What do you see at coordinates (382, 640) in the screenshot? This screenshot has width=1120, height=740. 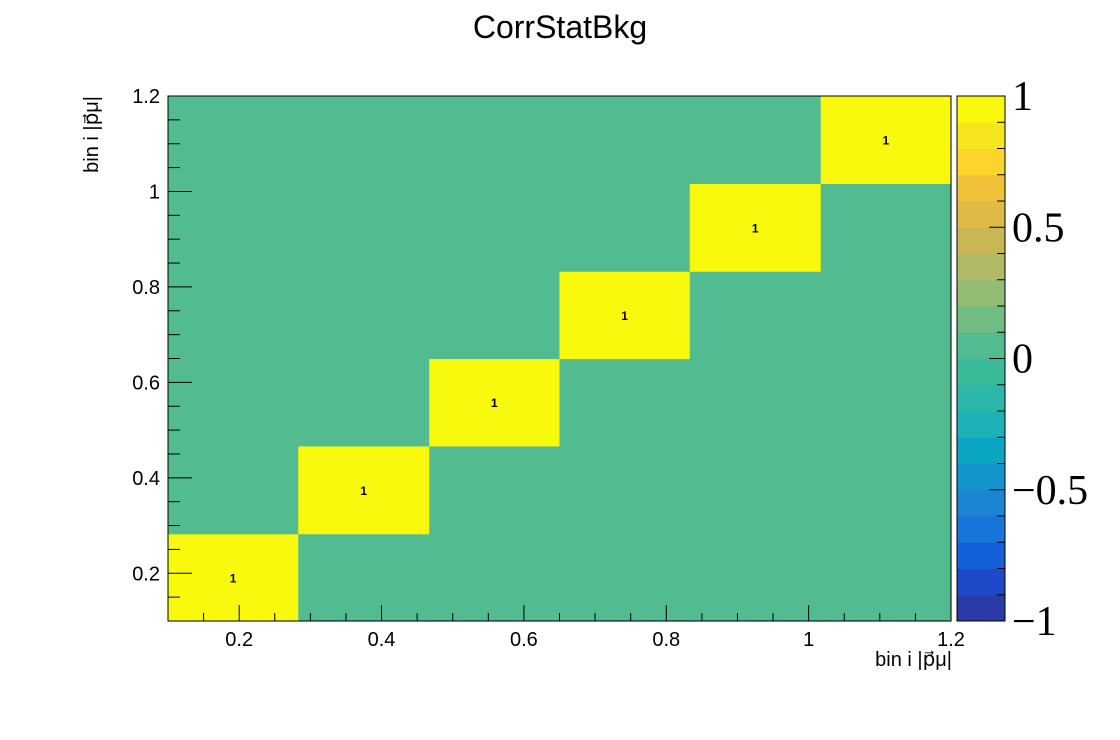 I see `x-tick-label: 0.4` at bounding box center [382, 640].